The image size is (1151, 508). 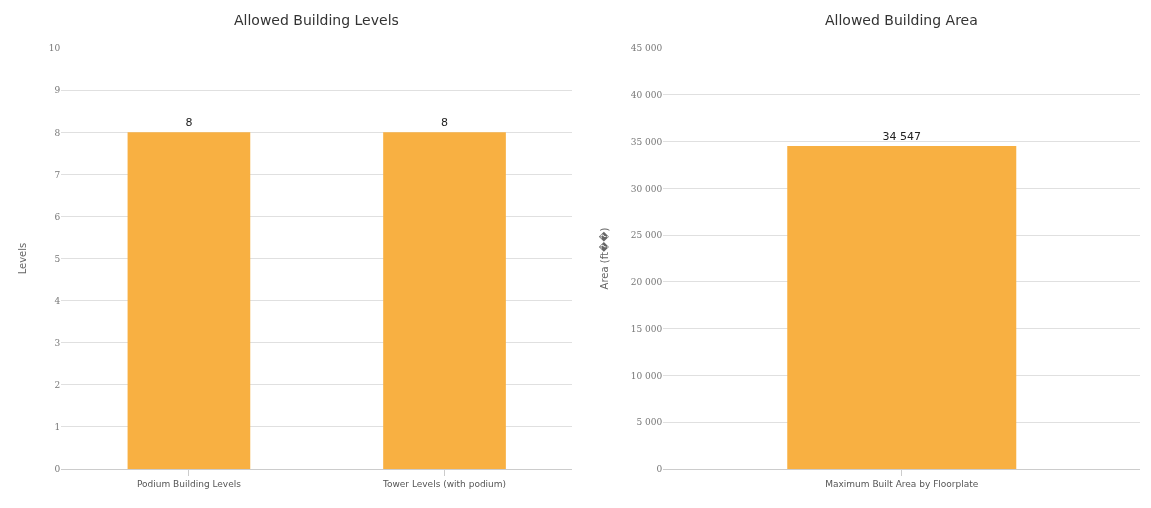 I want to click on y-tick-label: 6, so click(x=57, y=216).